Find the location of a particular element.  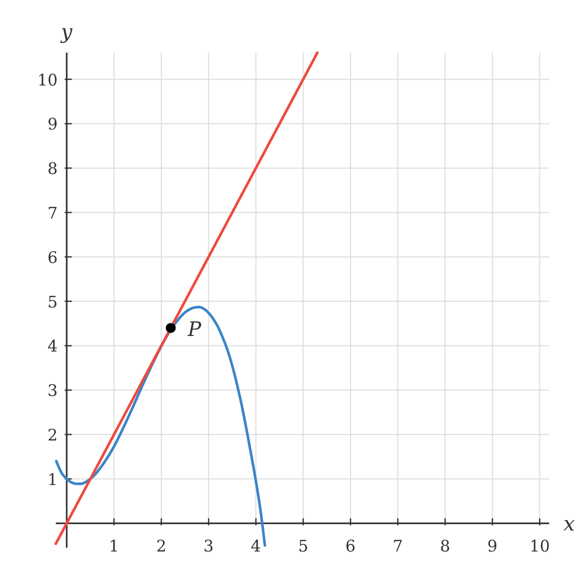

x-tick-label: 1 is located at coordinates (114, 546).